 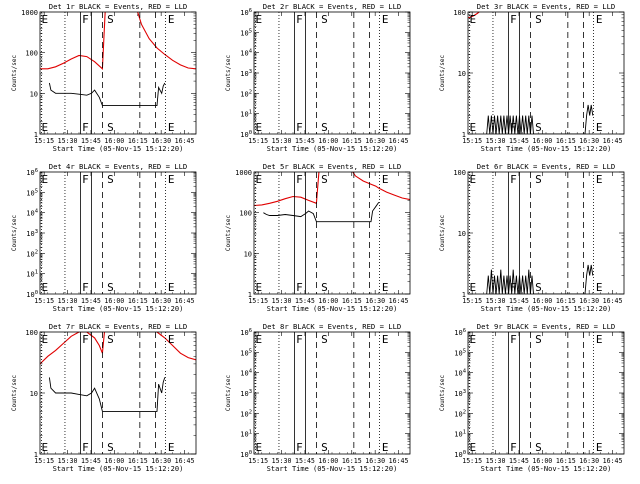 I want to click on y-tick-label: 1000, so click(x=243, y=173).